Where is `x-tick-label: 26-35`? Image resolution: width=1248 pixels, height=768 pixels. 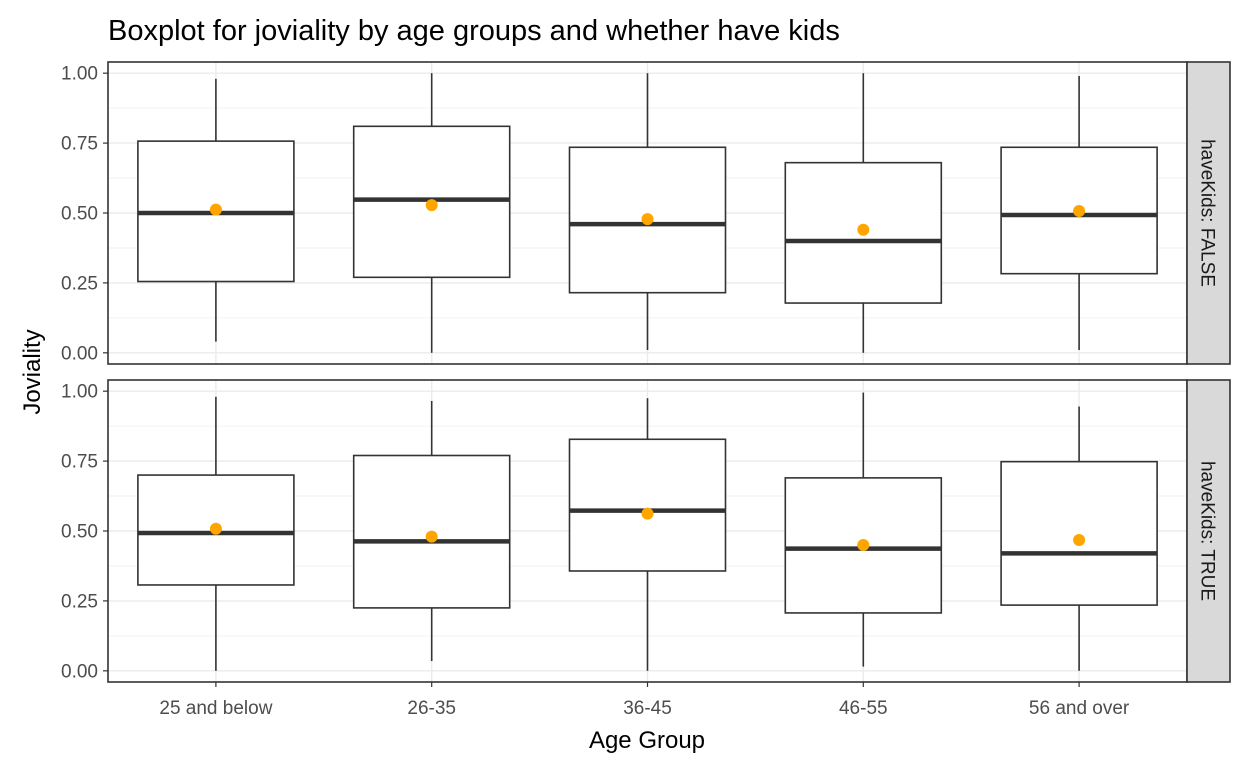
x-tick-label: 26-35 is located at coordinates (431, 708).